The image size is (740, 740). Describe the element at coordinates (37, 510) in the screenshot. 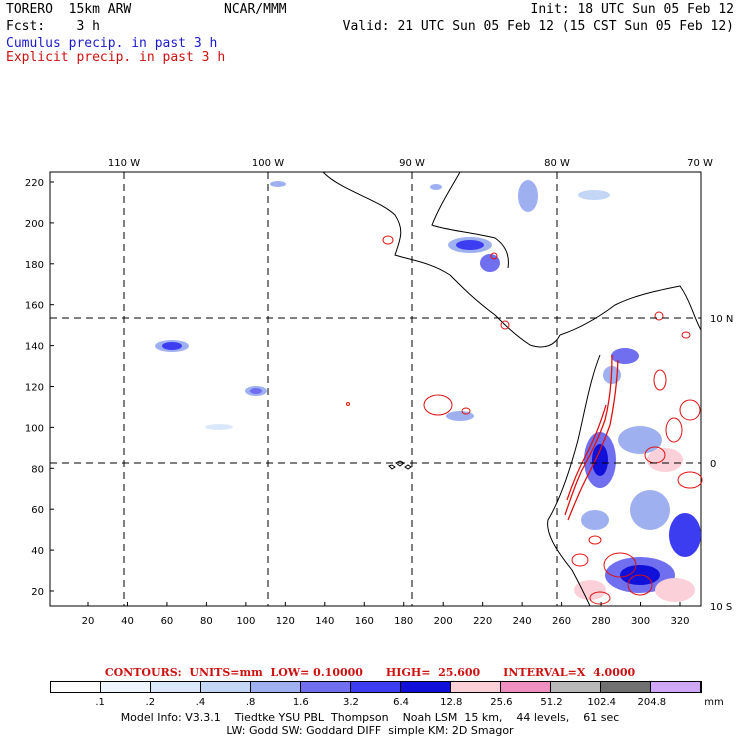

I see `y-tick-label: 60` at that location.